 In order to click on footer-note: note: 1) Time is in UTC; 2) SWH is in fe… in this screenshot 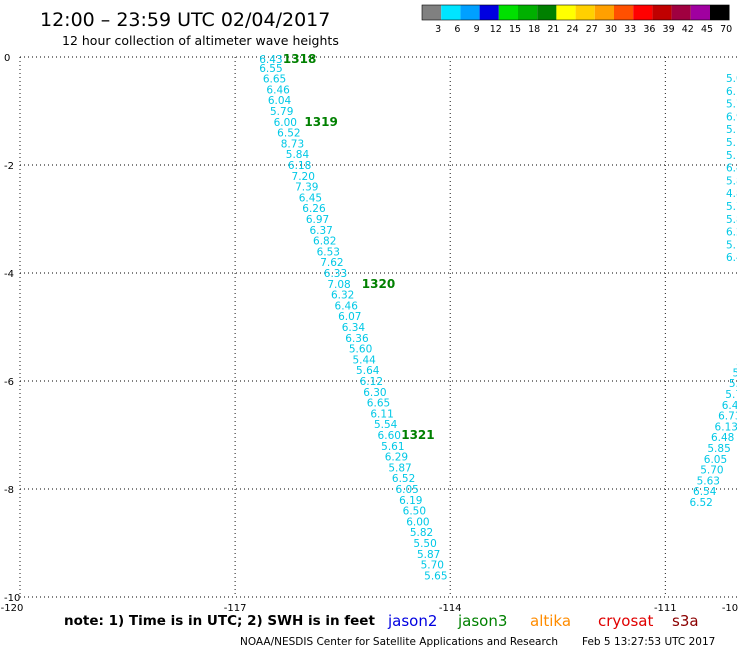, I will do `click(219, 621)`.